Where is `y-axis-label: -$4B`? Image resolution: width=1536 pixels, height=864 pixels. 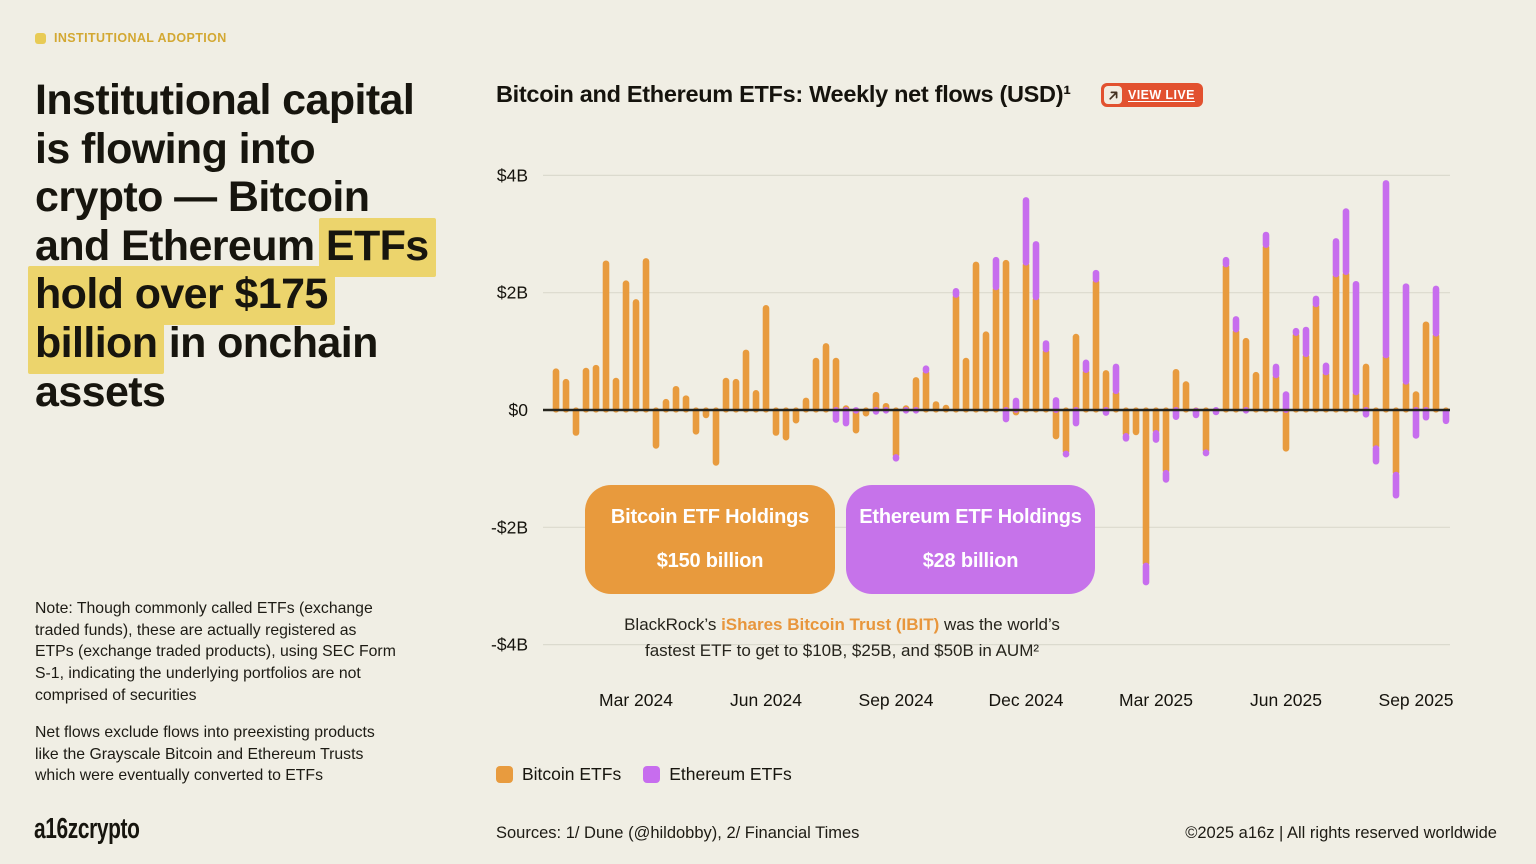
y-axis-label: -$4B is located at coordinates (509, 645).